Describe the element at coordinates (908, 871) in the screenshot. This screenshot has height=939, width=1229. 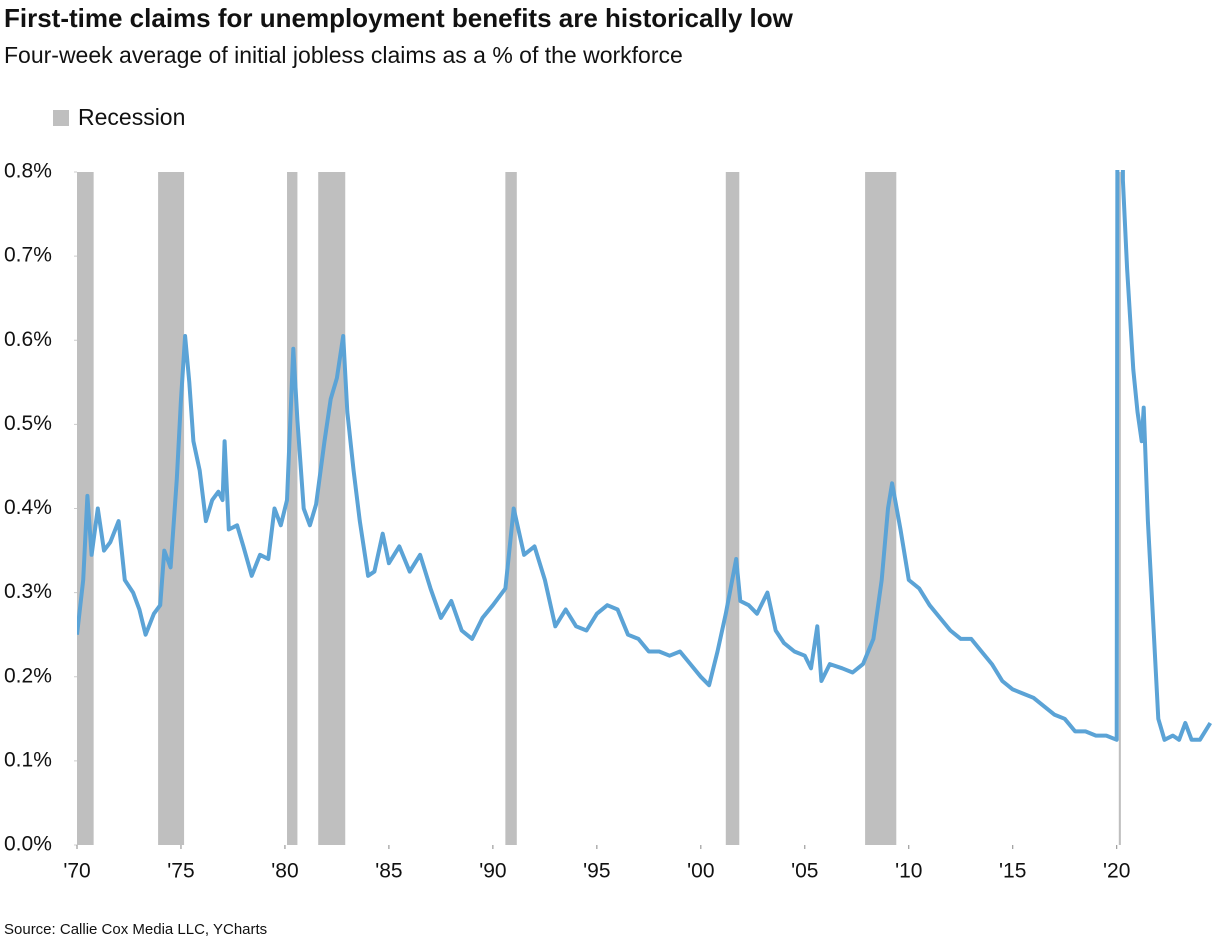
I see `x-tick-label: '10` at that location.